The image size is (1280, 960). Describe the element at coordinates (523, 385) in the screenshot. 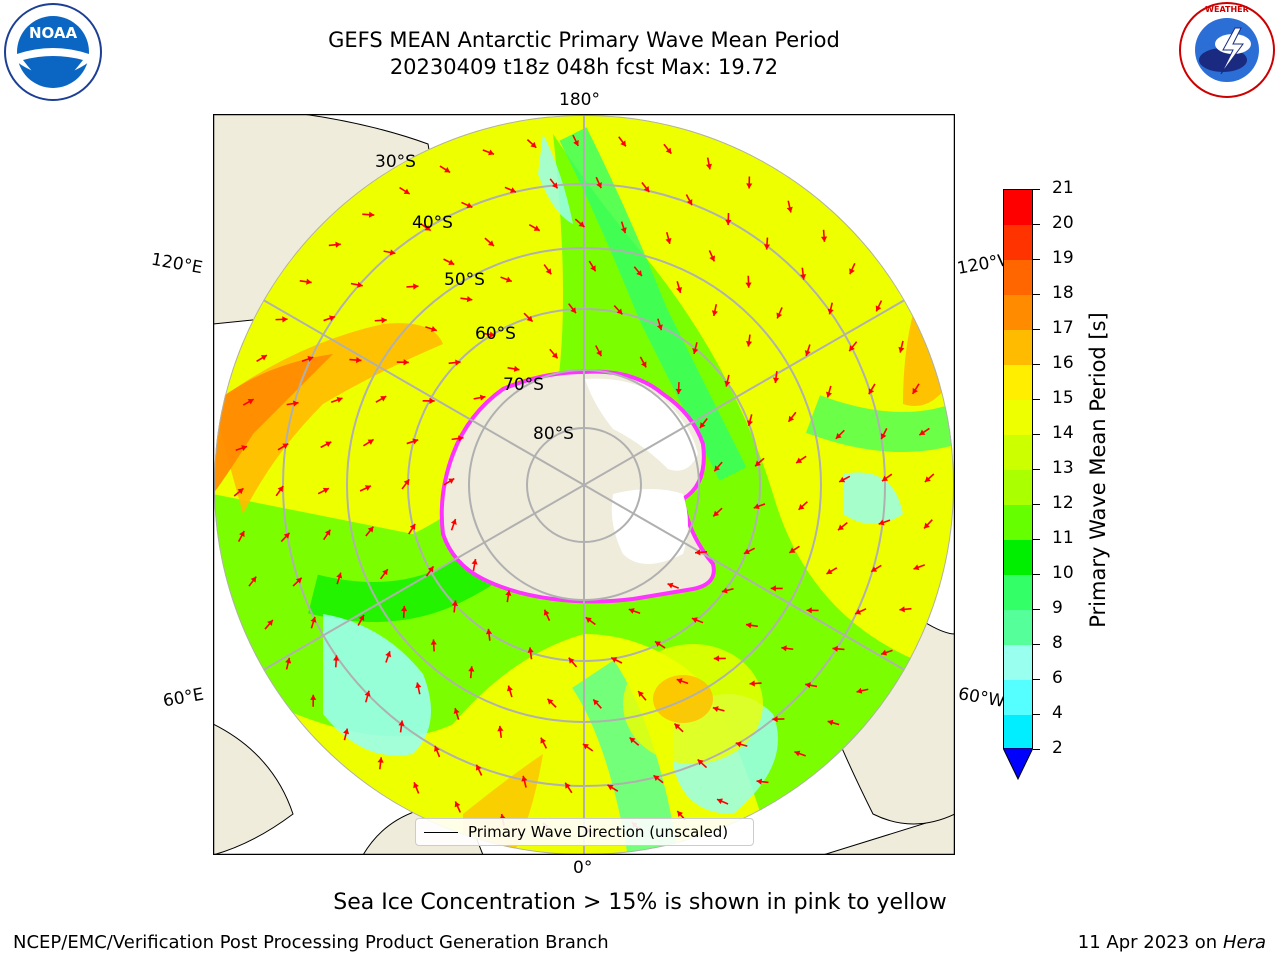

I see `lat-label-70s: 70°S` at that location.